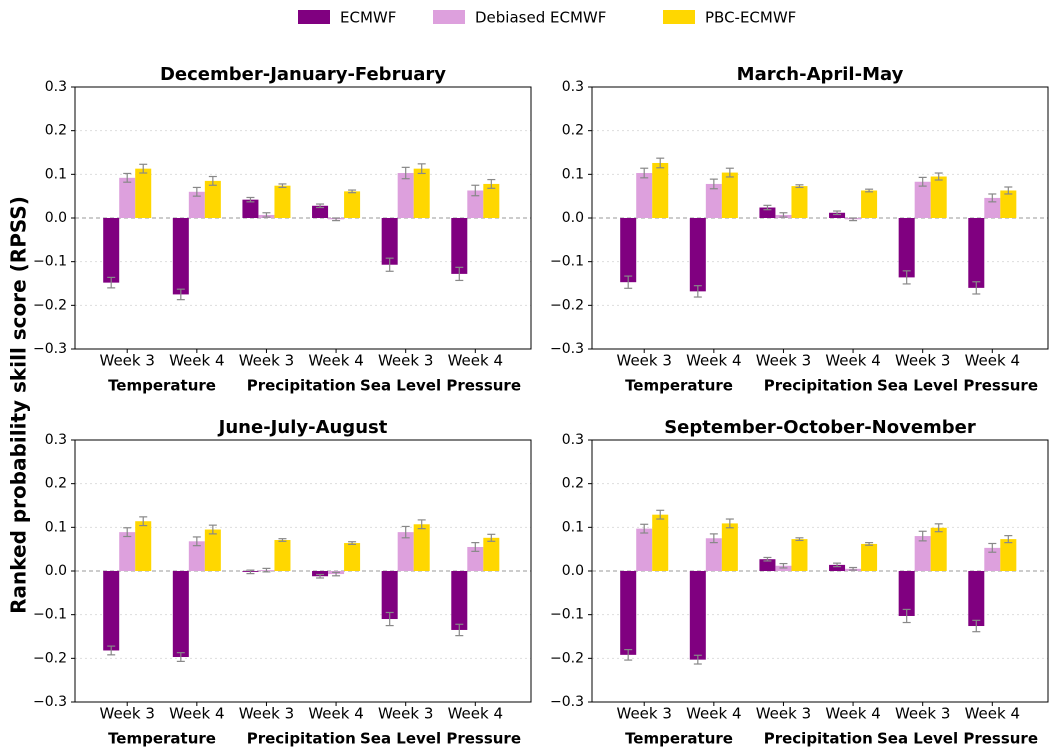 The image size is (1060, 751). I want to click on chart-title: December-January-February, so click(303, 74).